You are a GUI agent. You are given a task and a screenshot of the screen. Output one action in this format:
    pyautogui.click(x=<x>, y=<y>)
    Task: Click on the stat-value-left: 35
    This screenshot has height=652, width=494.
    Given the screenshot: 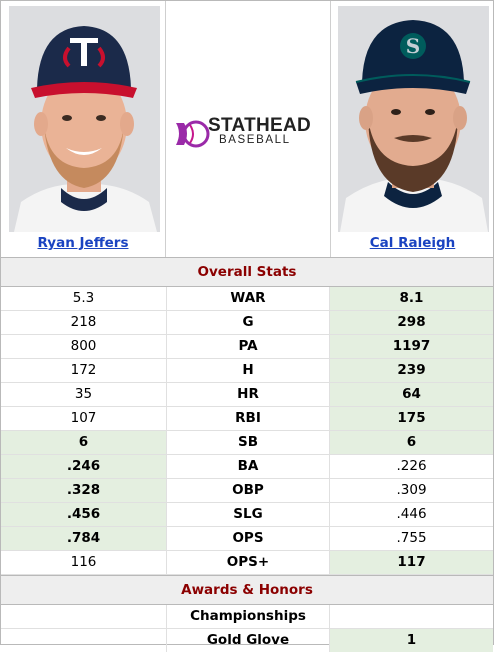 What is the action you would take?
    pyautogui.click(x=83, y=394)
    